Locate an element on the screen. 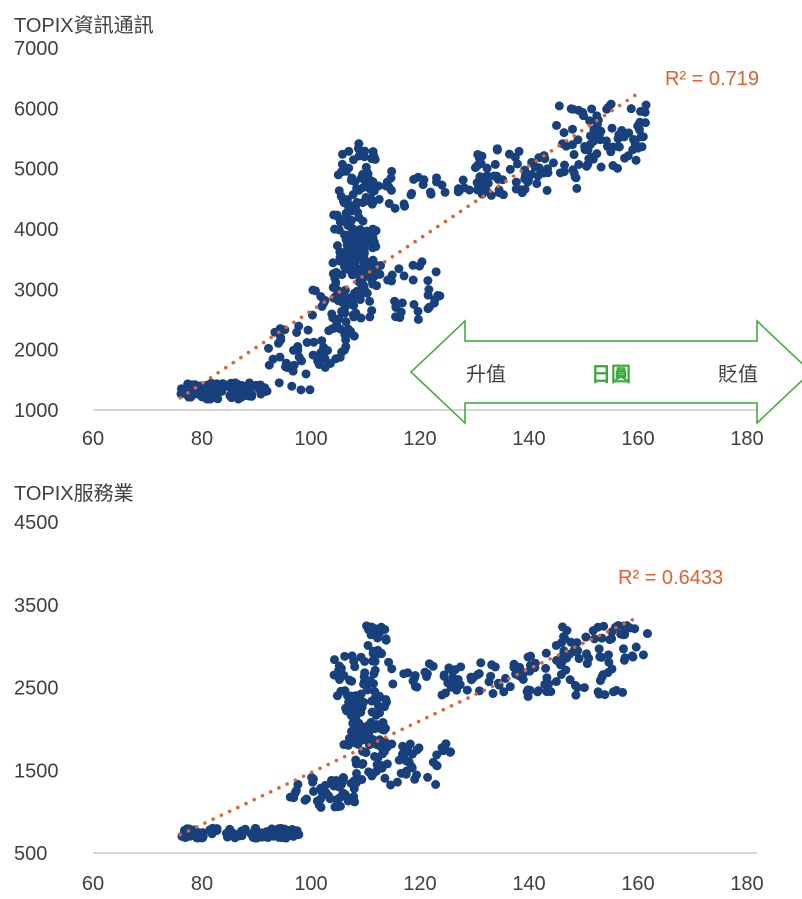  y-tick-label: 500 is located at coordinates (30, 854).